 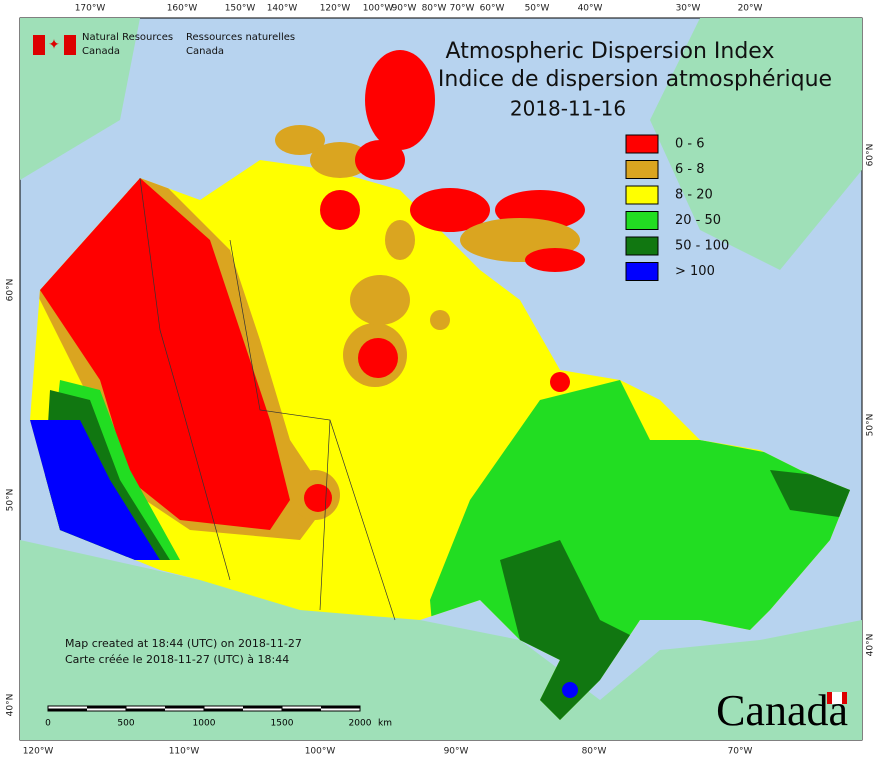 I want to click on flag-leaf: ✦, so click(x=54, y=45).